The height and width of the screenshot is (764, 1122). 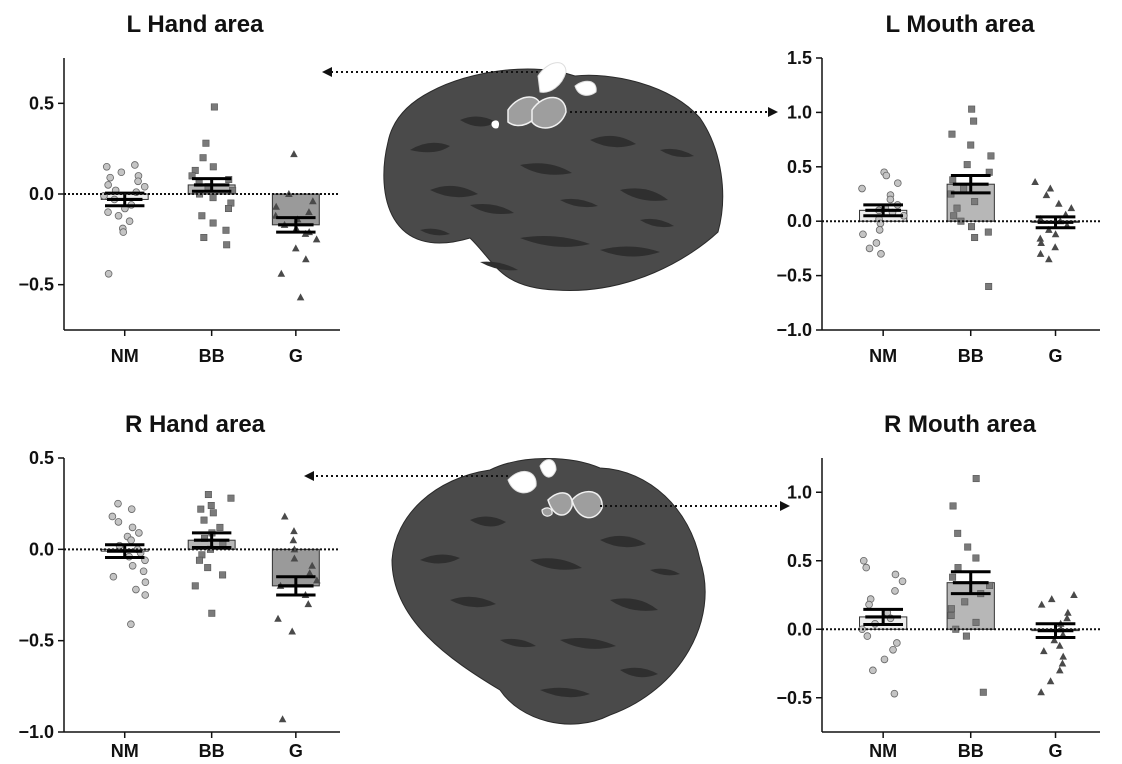 What do you see at coordinates (960, 424) in the screenshot?
I see `chart-title: R Mouth area` at bounding box center [960, 424].